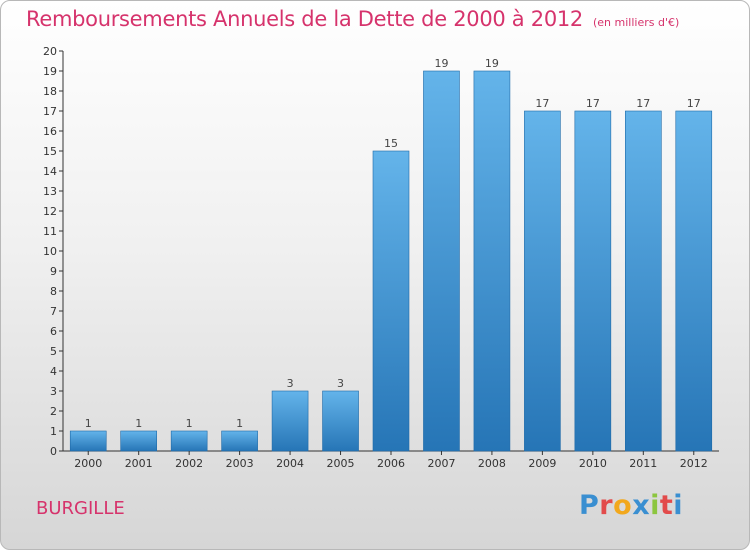 This screenshot has width=750, height=550. What do you see at coordinates (53, 411) in the screenshot?
I see `y-tick-label: 2` at bounding box center [53, 411].